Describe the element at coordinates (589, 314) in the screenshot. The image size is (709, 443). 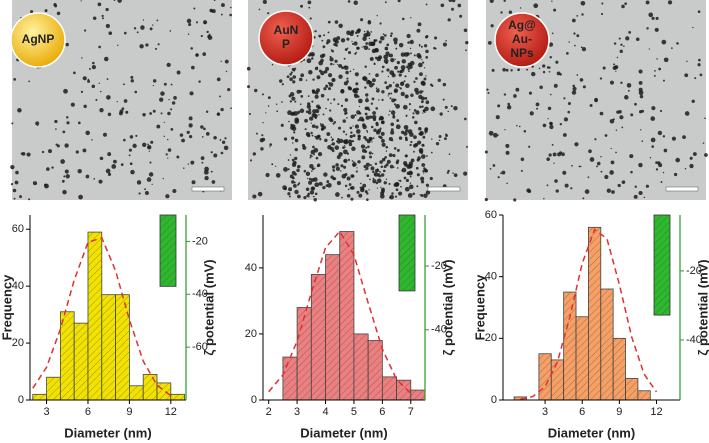
I see `fit-curve` at that location.